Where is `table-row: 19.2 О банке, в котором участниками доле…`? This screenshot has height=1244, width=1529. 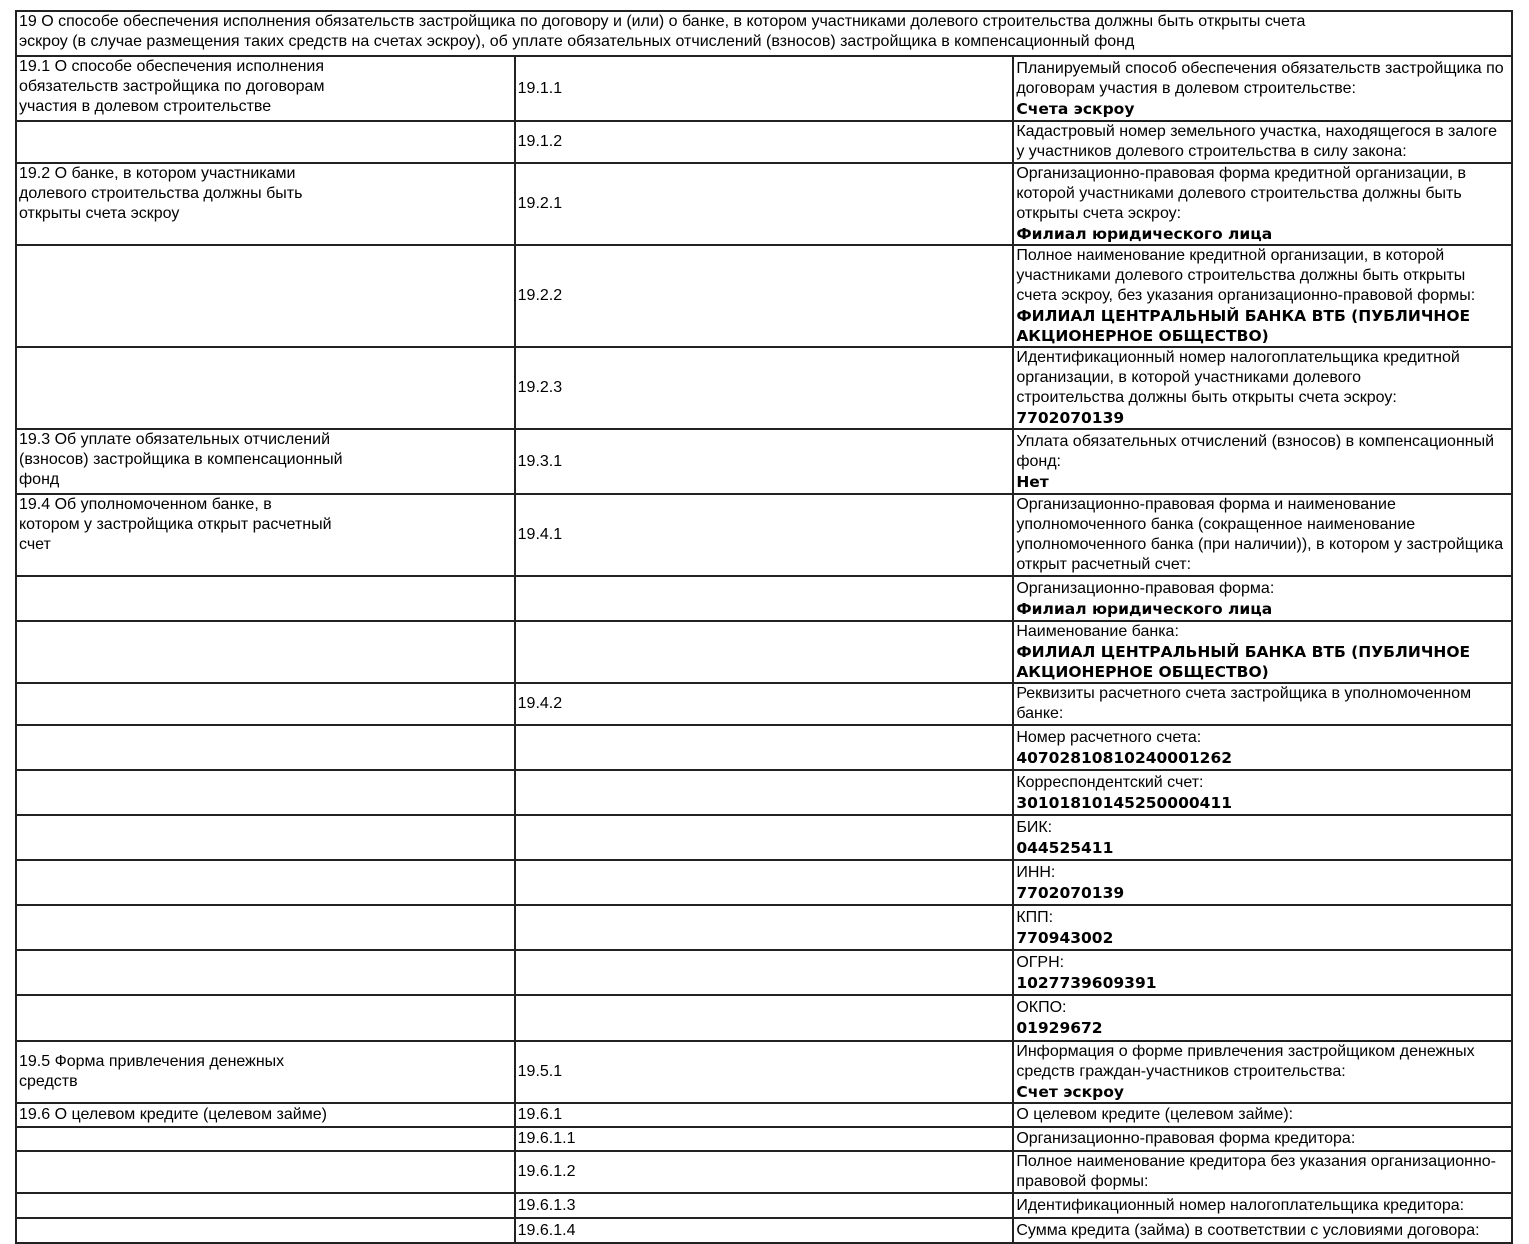
table-row: 19.2 О банке, в котором участниками доле… is located at coordinates (764, 204).